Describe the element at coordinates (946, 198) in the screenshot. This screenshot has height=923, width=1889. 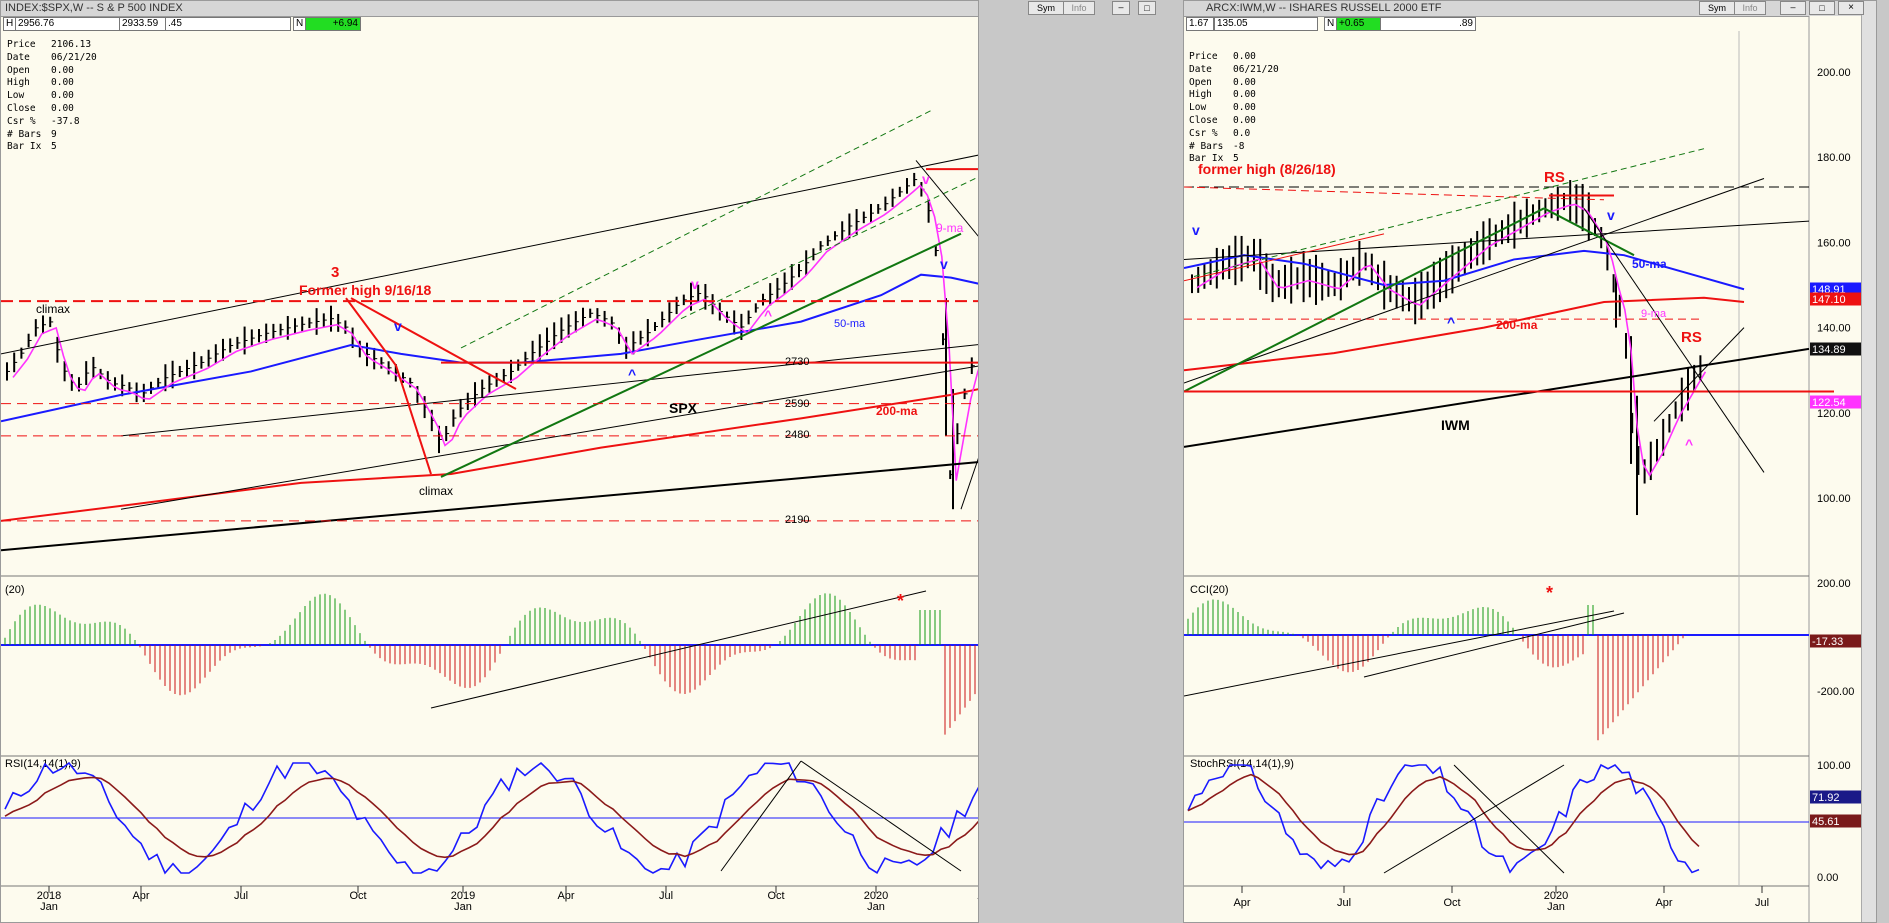
I see `downtrend-line` at that location.